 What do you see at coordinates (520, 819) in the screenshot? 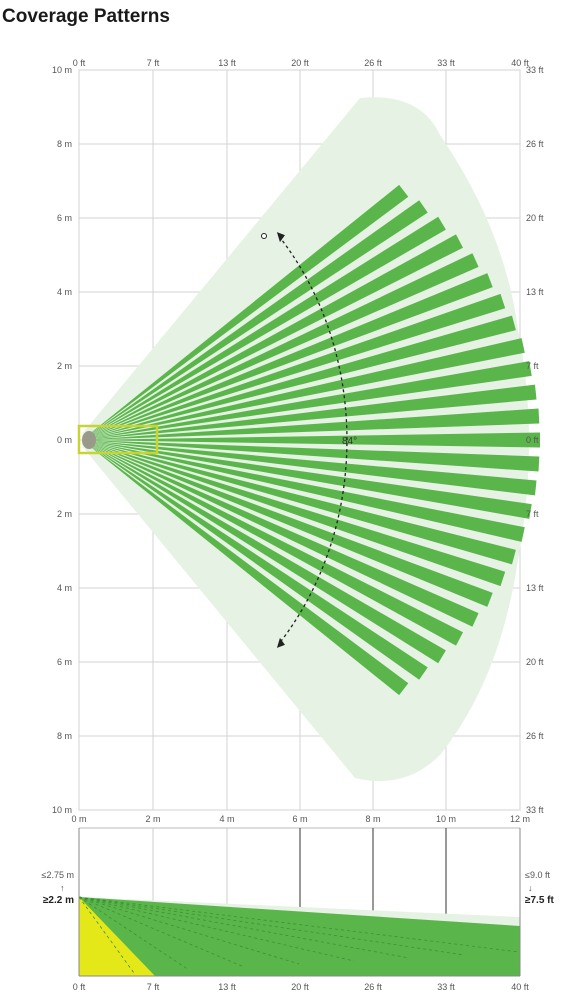
I see `bottom-axis-tick: 12 m` at bounding box center [520, 819].